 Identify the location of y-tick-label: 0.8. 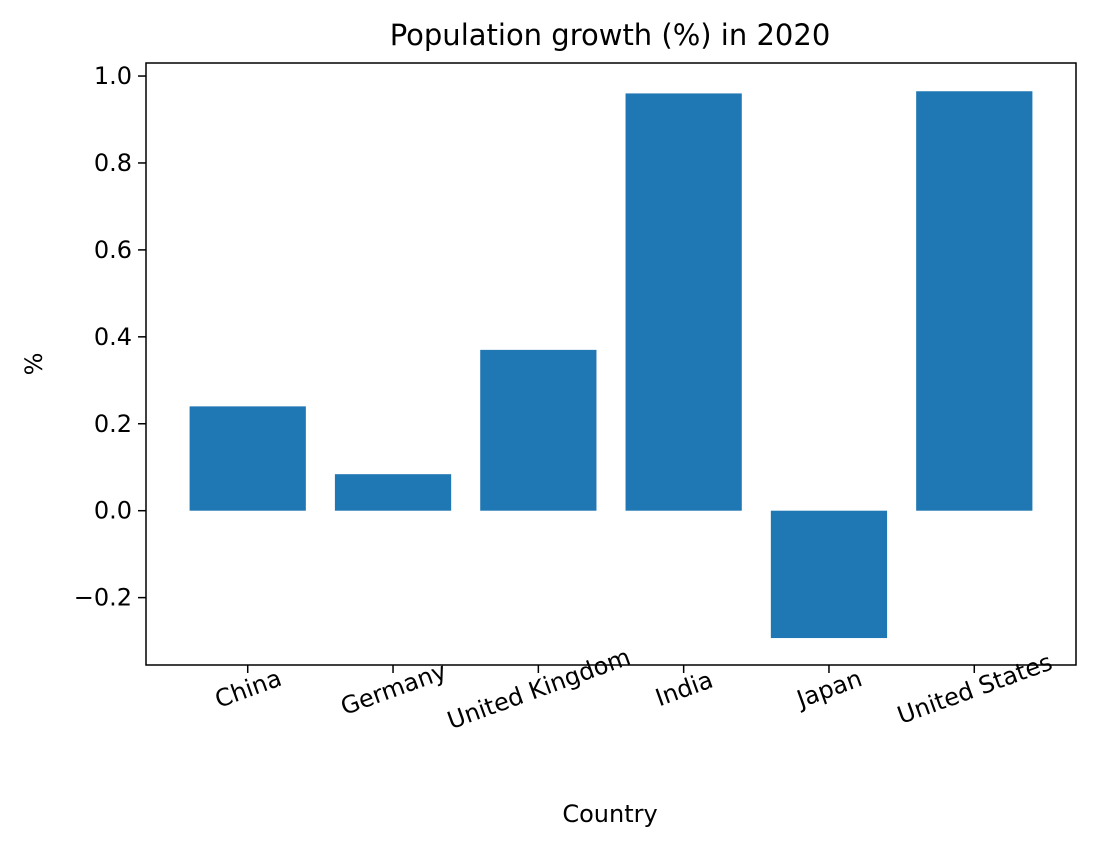
(113, 163).